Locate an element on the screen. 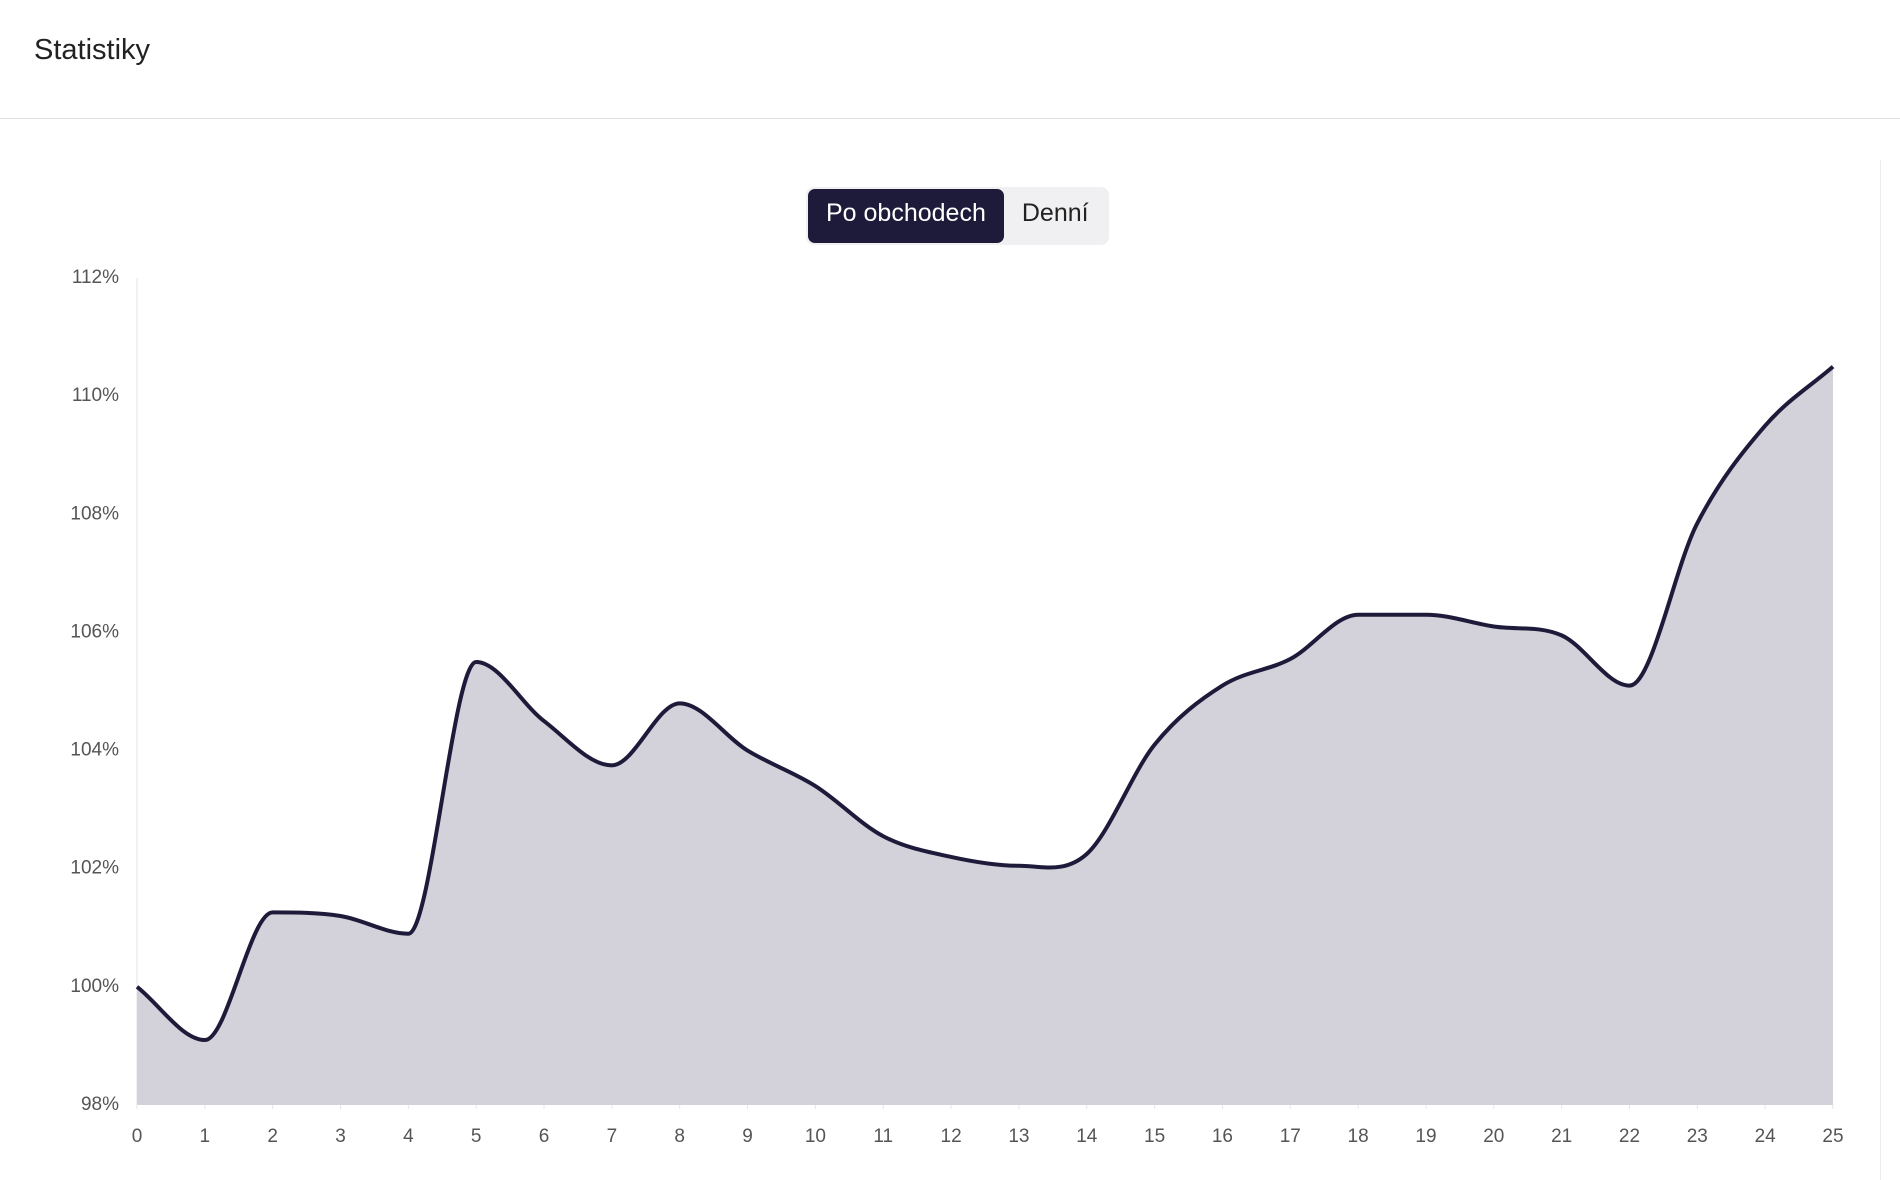  x-tick-label: 21 is located at coordinates (1561, 1136).